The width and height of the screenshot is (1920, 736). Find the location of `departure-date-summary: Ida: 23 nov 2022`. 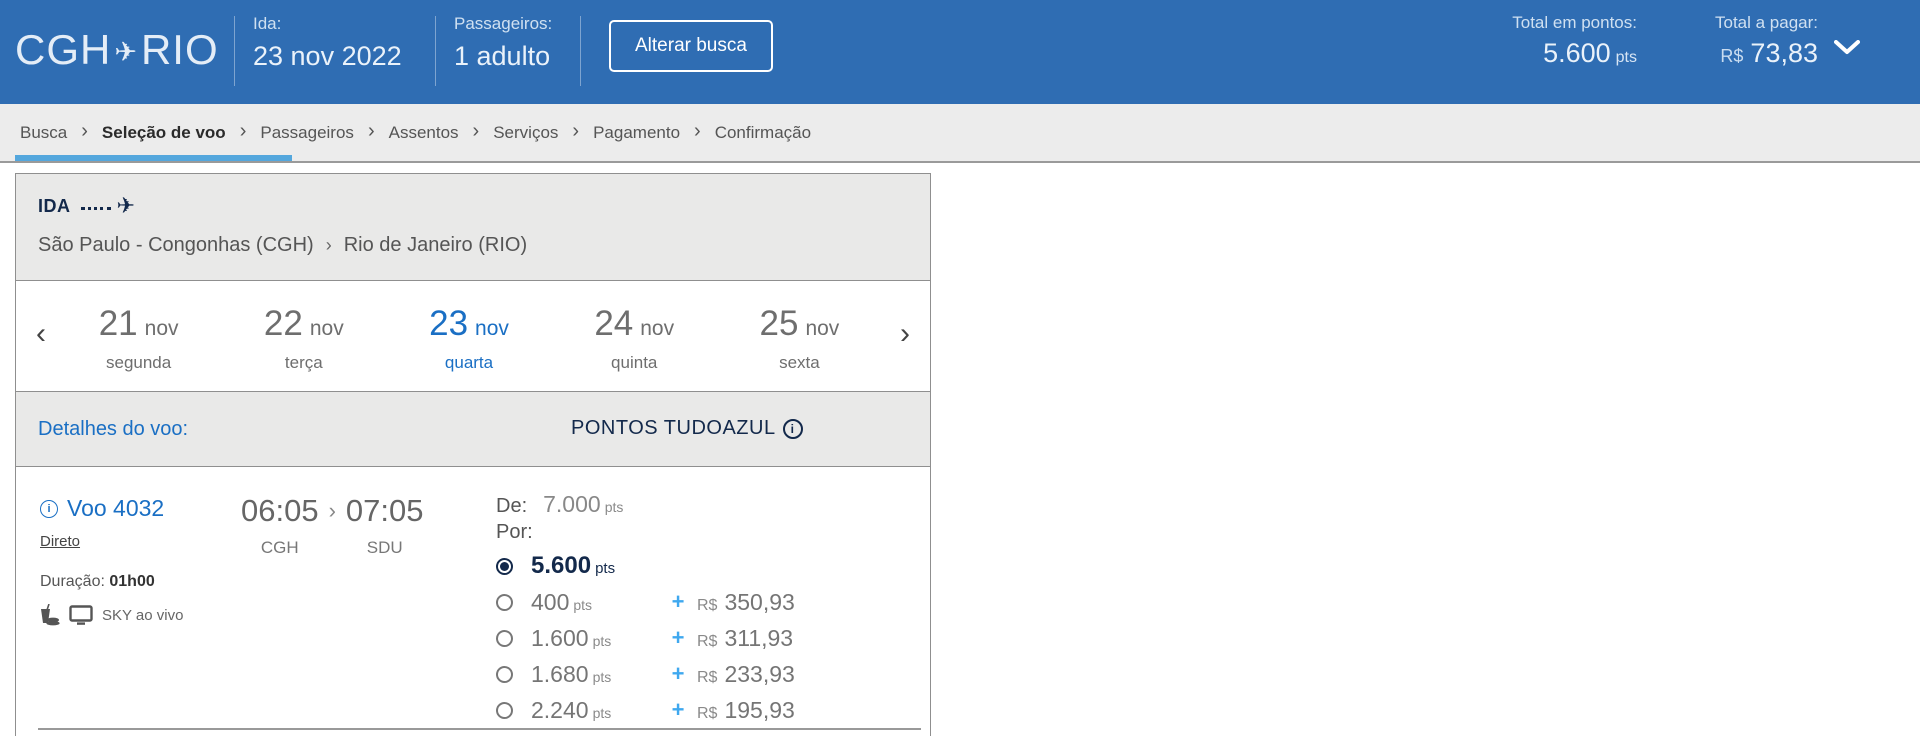

departure-date-summary: Ida: 23 nov 2022 is located at coordinates (335, 36).